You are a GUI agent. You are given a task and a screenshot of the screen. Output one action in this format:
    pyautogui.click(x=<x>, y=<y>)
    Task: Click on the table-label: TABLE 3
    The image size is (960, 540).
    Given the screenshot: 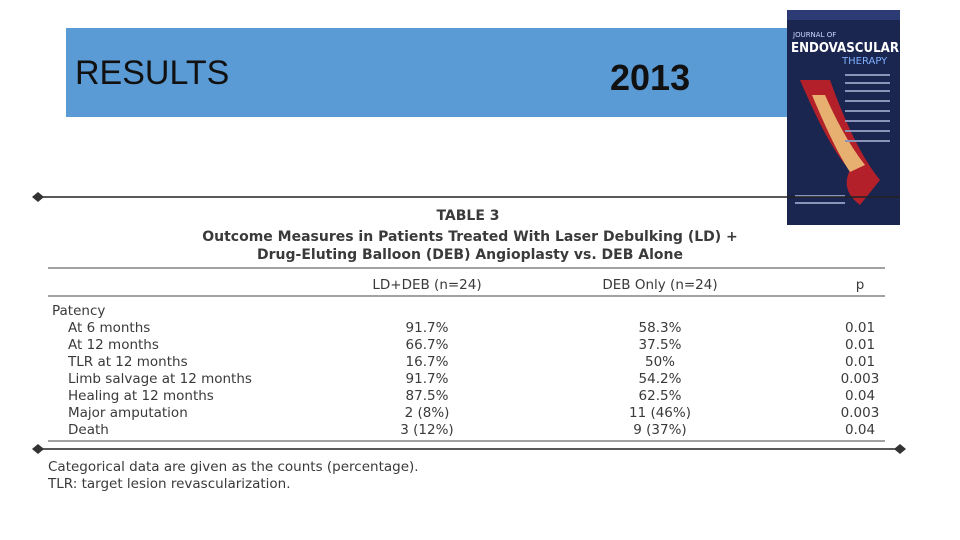 What is the action you would take?
    pyautogui.click(x=467, y=216)
    